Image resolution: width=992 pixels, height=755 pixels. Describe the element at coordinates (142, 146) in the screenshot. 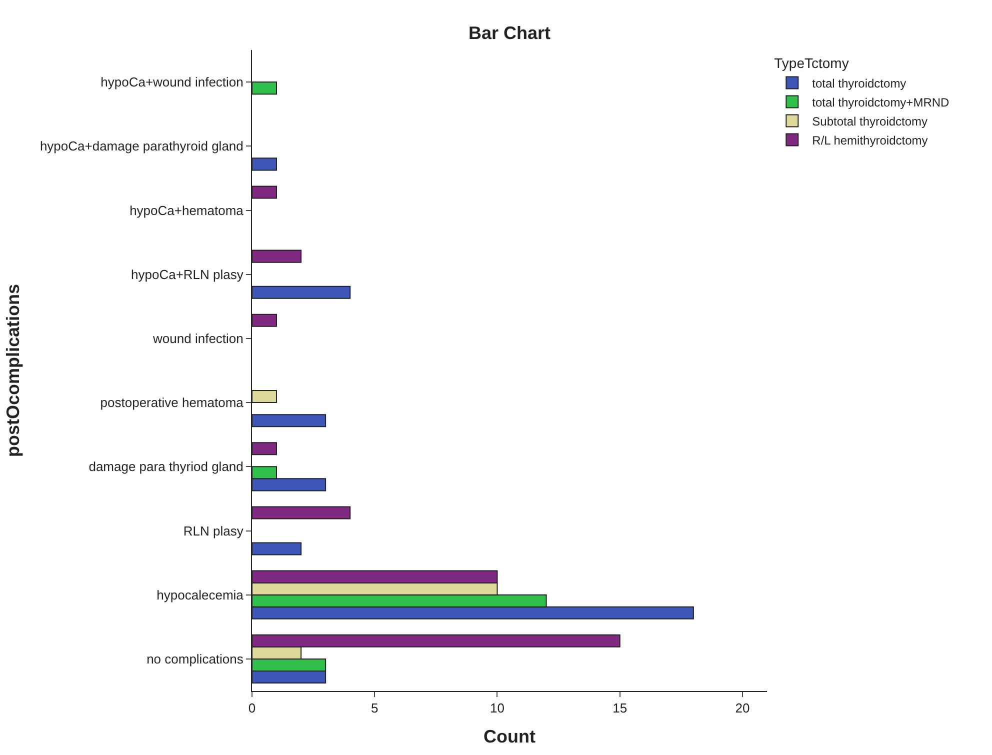

I see `y-tick-label: hypoCa+damage parathyroid gland` at that location.